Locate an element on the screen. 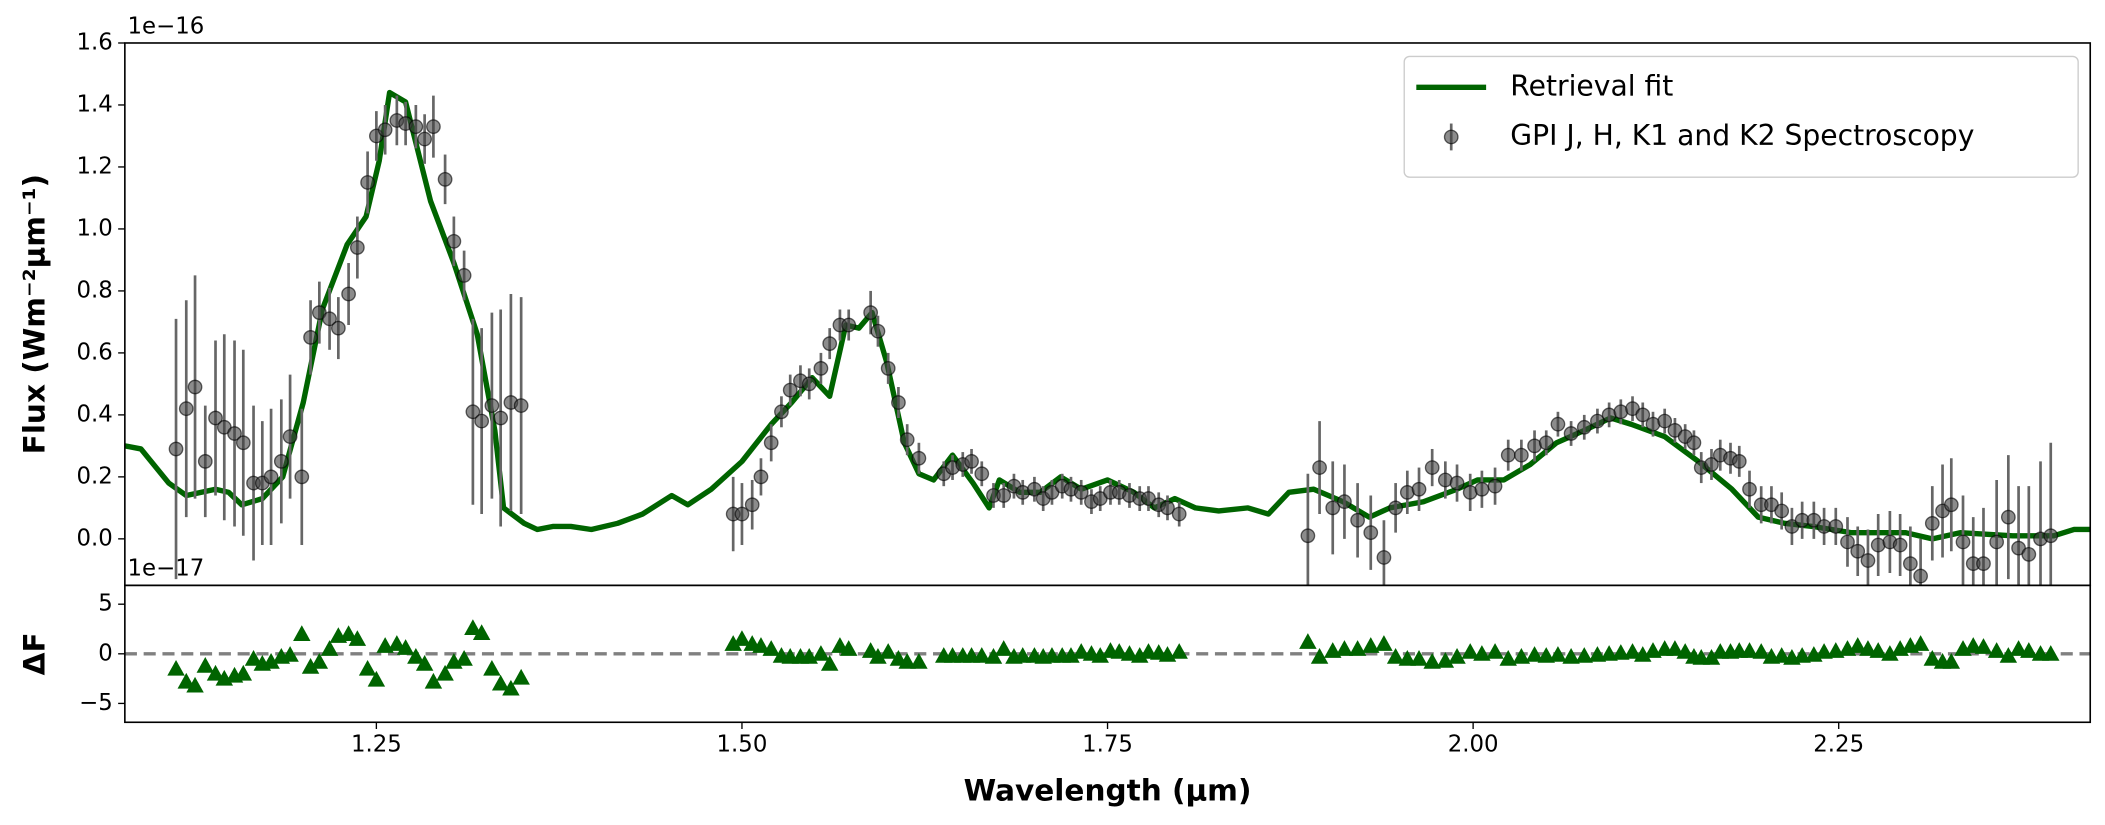 This screenshot has height=825, width=2105. y-tick-label: 0 is located at coordinates (105, 653).